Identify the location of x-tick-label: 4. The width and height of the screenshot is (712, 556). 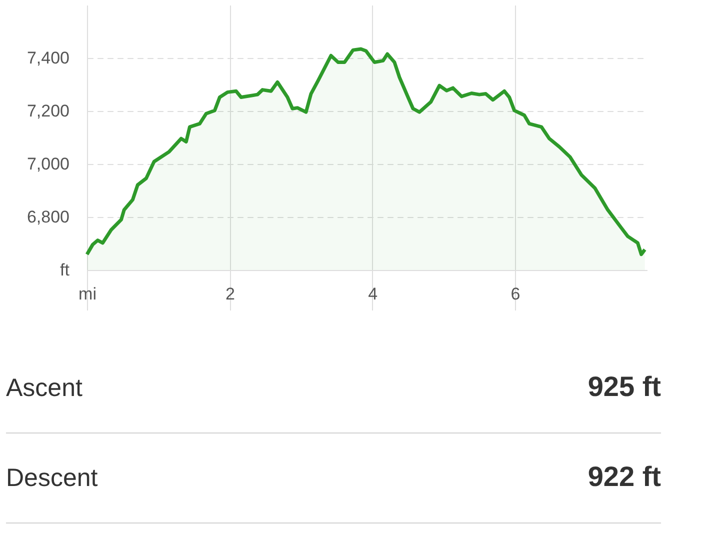
(373, 294).